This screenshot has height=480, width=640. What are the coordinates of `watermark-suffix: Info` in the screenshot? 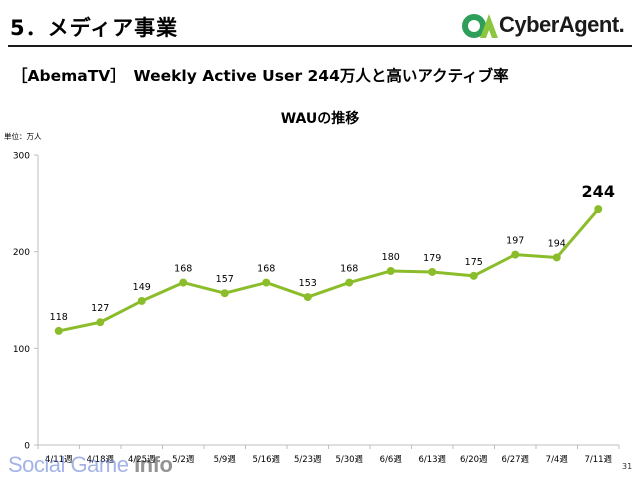 It's located at (153, 464).